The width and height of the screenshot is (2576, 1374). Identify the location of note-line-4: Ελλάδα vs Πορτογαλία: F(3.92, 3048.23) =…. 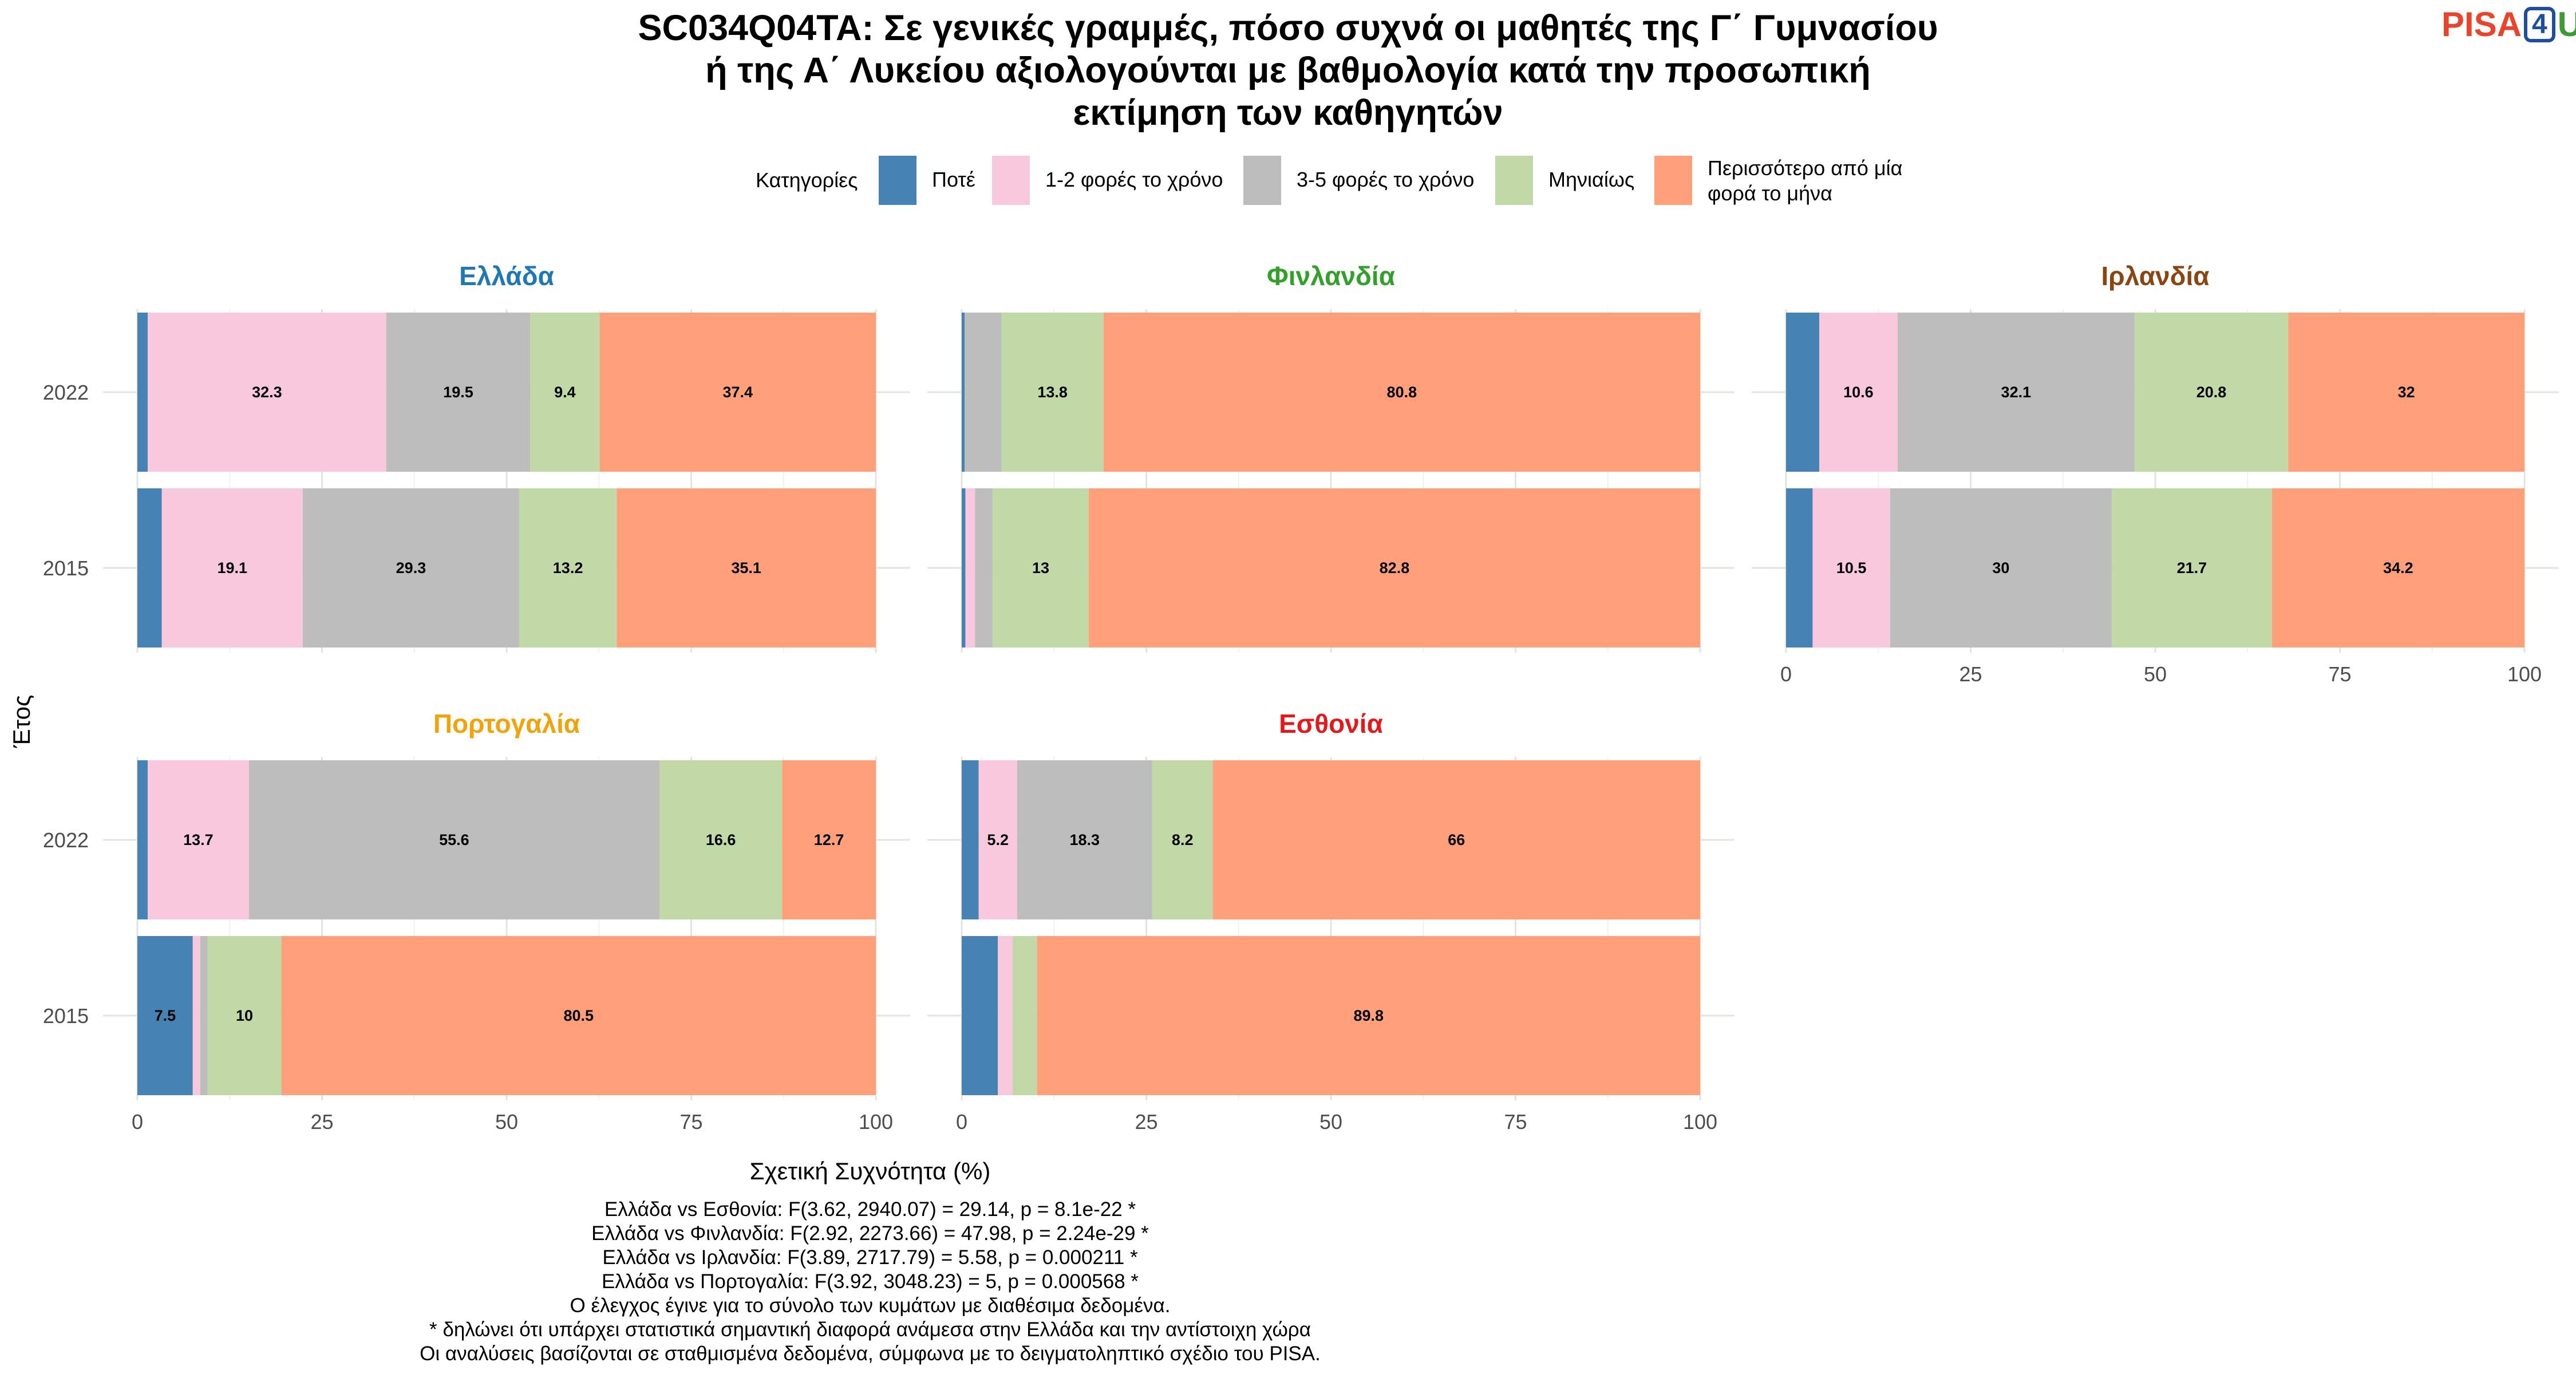
(870, 1282).